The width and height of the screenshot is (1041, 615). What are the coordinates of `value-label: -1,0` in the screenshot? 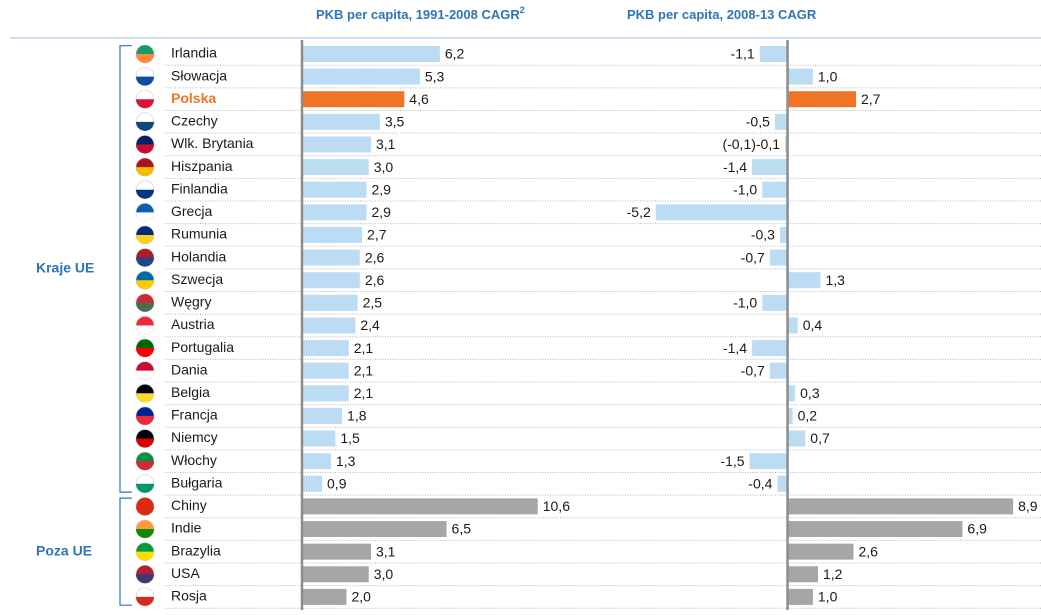 It's located at (745, 303).